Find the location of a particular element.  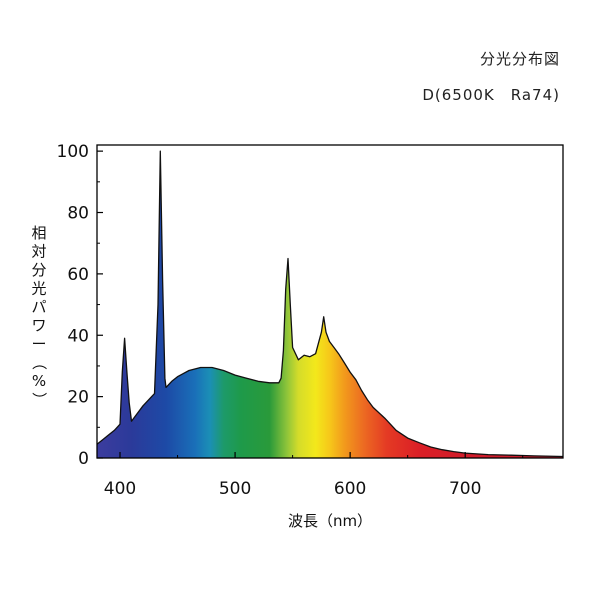

y-axis-title-char: ー is located at coordinates (38, 344).